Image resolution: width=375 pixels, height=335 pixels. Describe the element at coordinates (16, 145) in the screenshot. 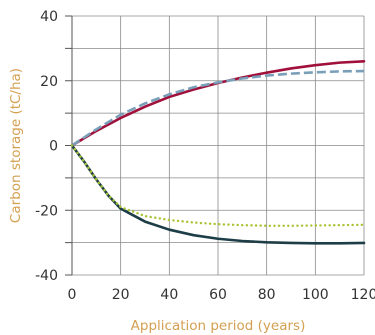

I see `y-axis-title: Carbon storage (tC/ha)` at that location.